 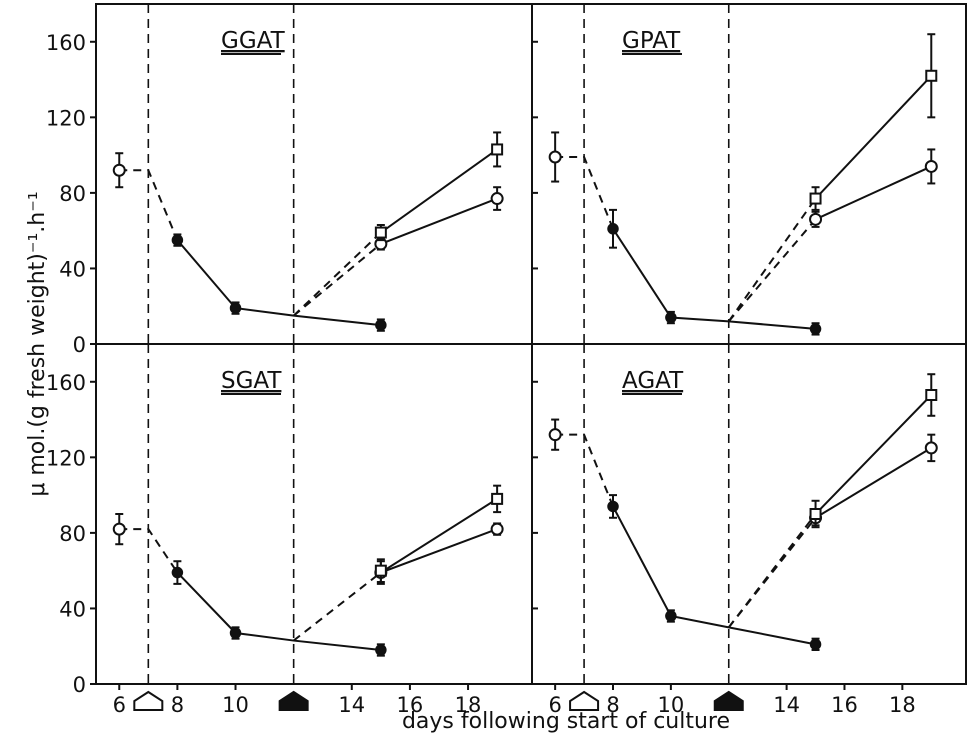 What do you see at coordinates (653, 381) in the screenshot?
I see `panel-label: AGAT` at bounding box center [653, 381].